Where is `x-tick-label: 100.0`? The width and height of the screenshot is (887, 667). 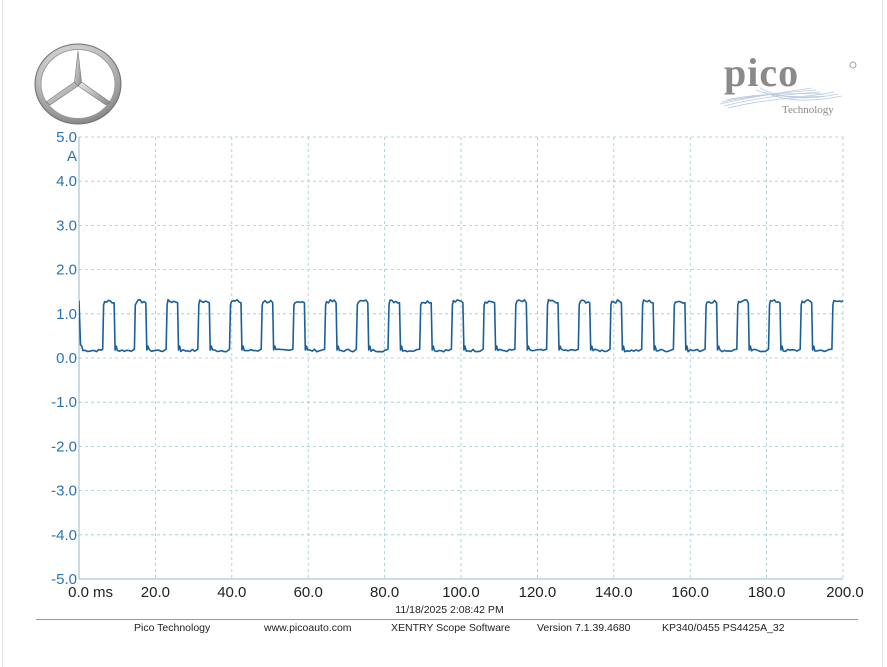
x-tick-label: 100.0 is located at coordinates (461, 592).